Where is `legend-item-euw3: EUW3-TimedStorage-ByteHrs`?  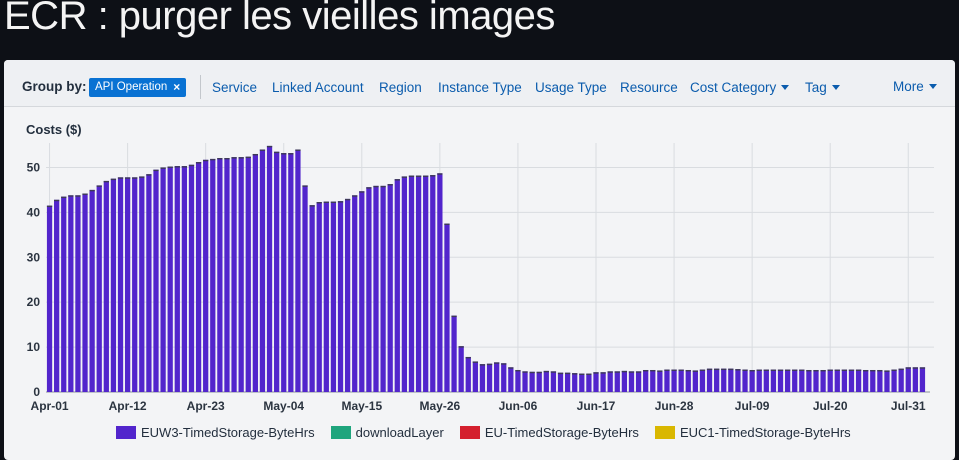
legend-item-euw3: EUW3-TimedStorage-ByteHrs is located at coordinates (215, 432).